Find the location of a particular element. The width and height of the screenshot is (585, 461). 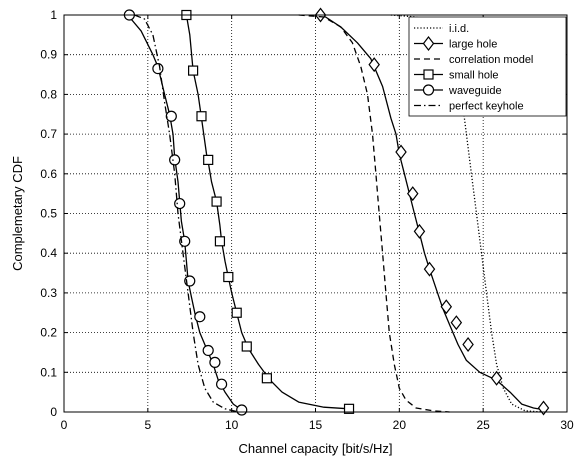

x-tick-label: 0 is located at coordinates (64, 425).